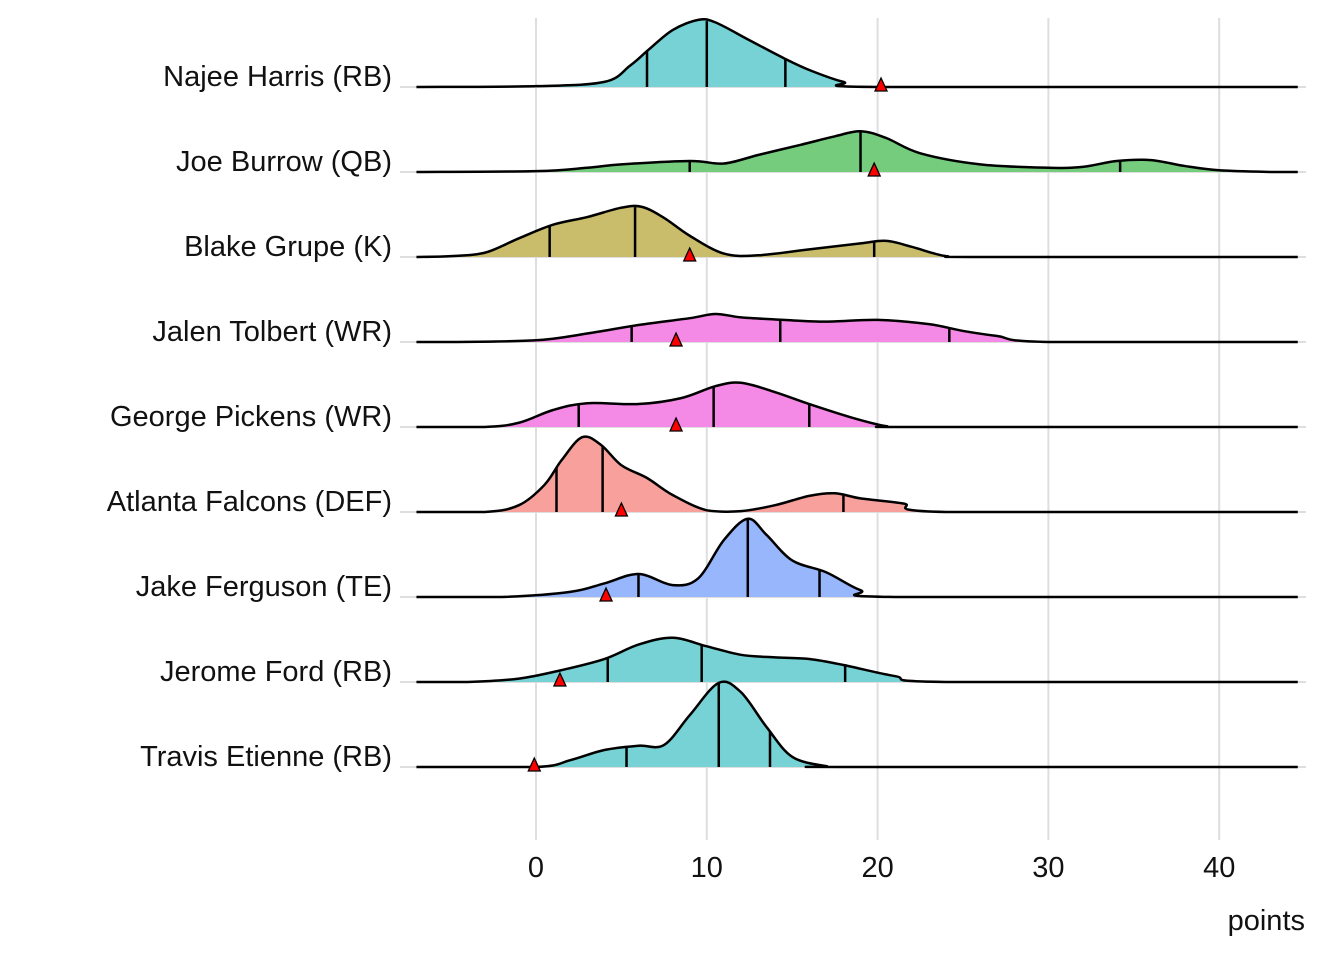 The height and width of the screenshot is (960, 1344). What do you see at coordinates (277, 77) in the screenshot?
I see `y-label: Najee Harris (RB)` at bounding box center [277, 77].